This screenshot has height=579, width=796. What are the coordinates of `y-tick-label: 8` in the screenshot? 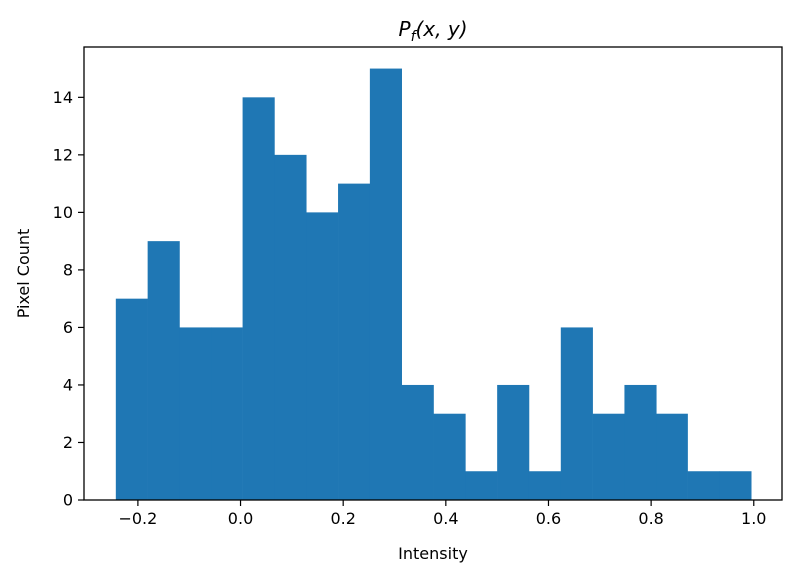 It's located at (68, 269).